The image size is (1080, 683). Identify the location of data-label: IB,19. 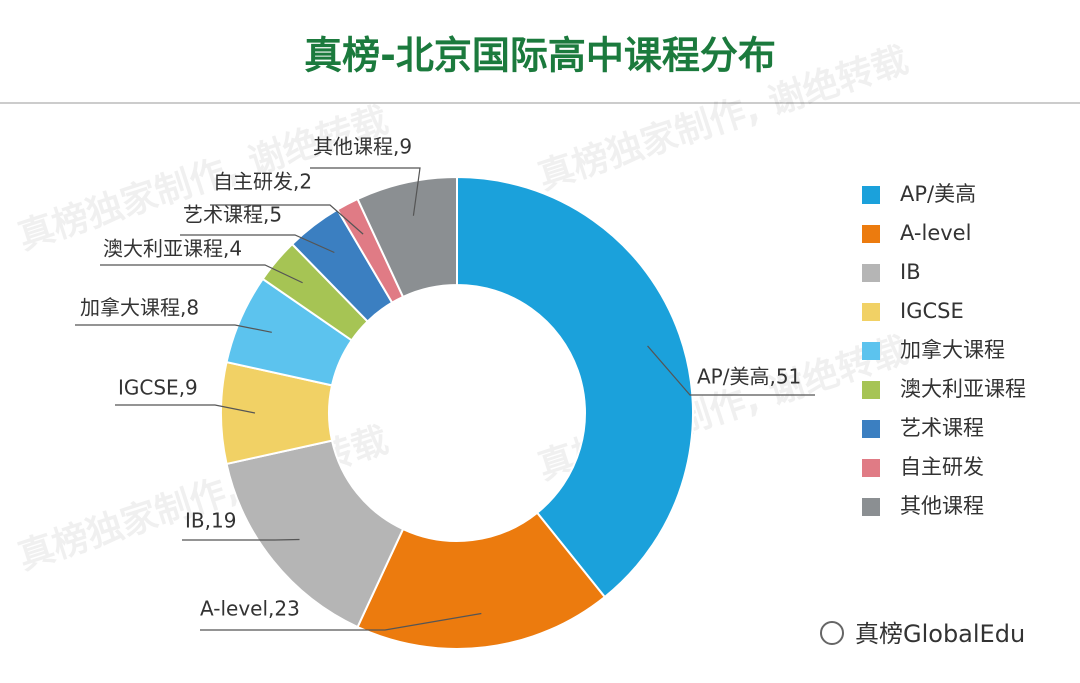
(210, 521).